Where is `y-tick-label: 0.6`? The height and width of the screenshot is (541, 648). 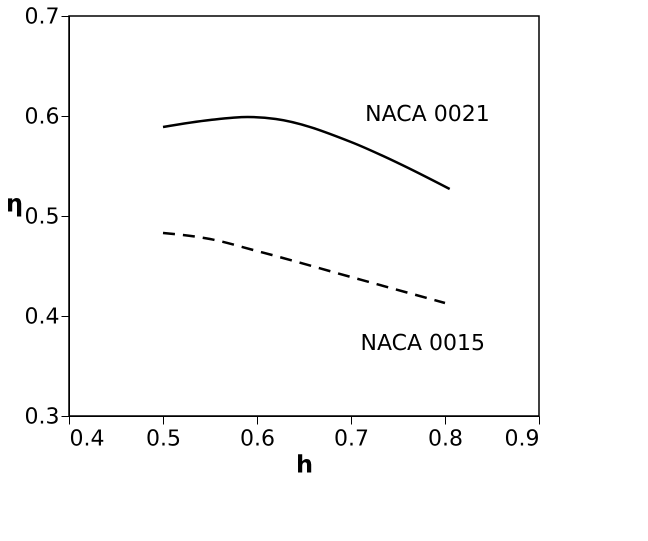 y-tick-label: 0.6 is located at coordinates (42, 117).